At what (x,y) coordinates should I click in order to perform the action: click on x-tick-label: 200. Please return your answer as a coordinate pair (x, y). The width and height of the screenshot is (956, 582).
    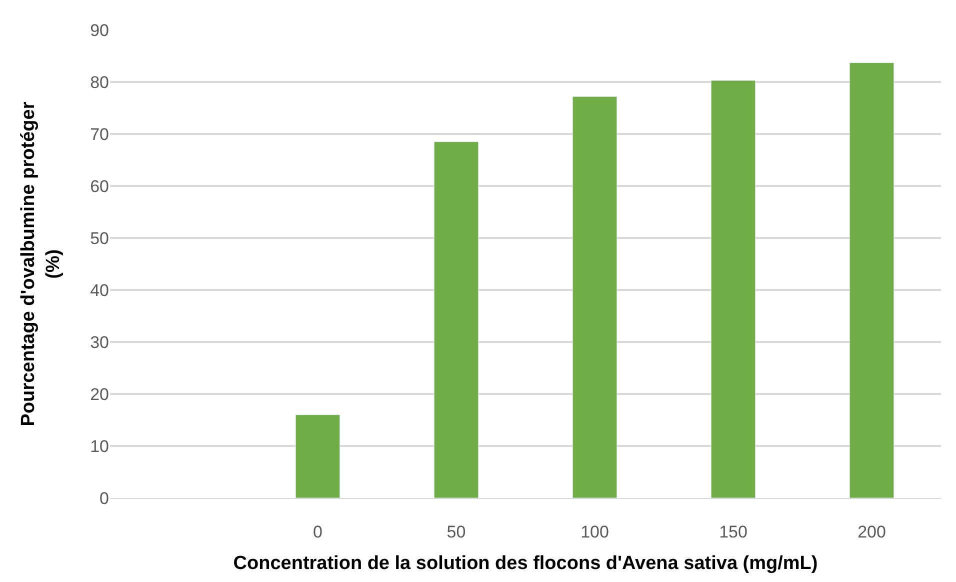
    Looking at the image, I should click on (872, 532).